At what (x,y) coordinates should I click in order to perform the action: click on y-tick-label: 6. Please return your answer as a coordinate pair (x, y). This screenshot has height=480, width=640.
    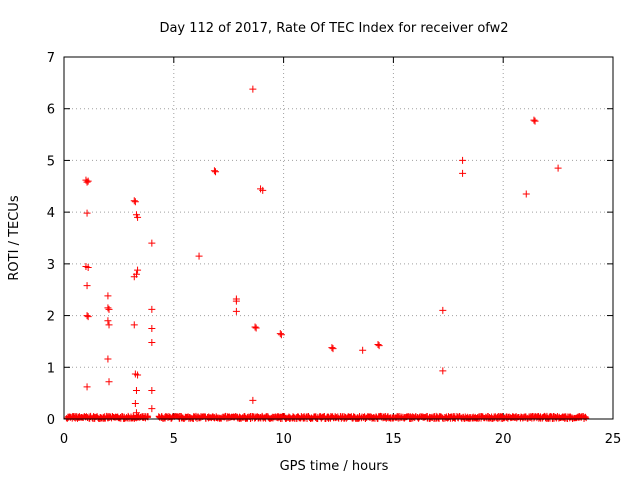
    Looking at the image, I should click on (51, 110).